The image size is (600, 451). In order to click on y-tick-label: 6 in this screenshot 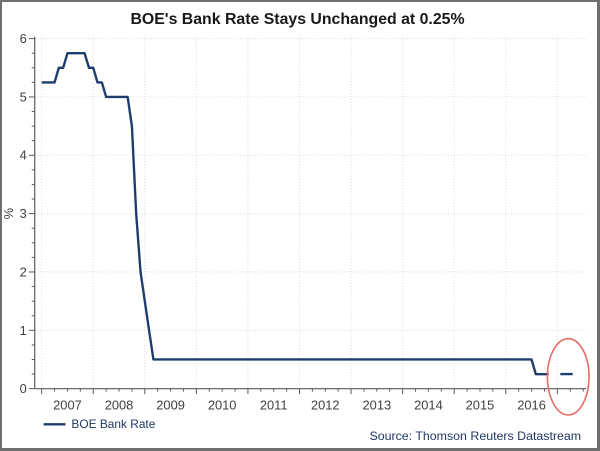, I will do `click(23, 38)`.